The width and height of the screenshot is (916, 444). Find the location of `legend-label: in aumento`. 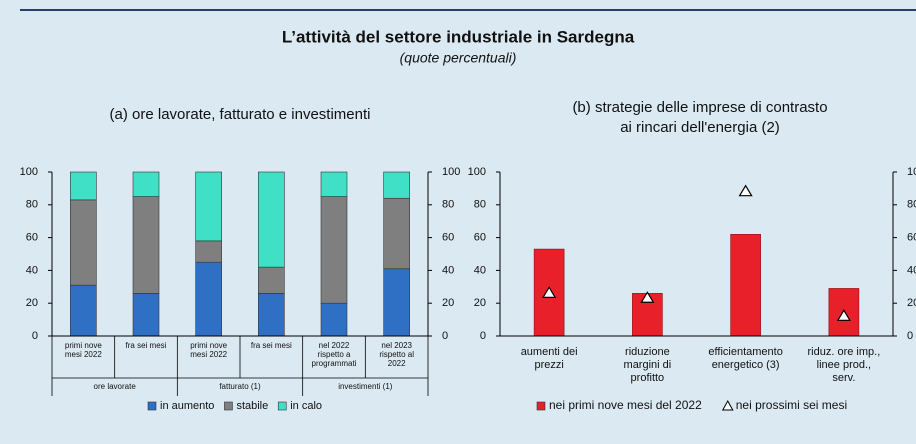

legend-label: in aumento is located at coordinates (187, 406).